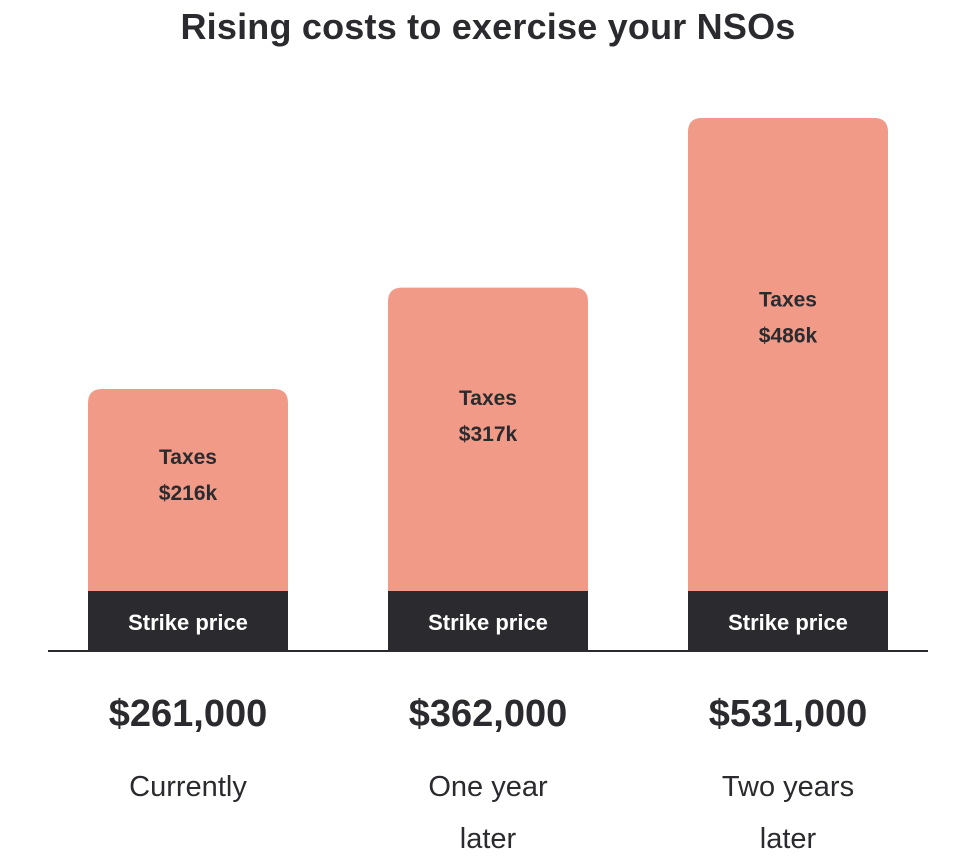 The height and width of the screenshot is (862, 976). I want to click on total-cost-label: $531,000, so click(788, 714).